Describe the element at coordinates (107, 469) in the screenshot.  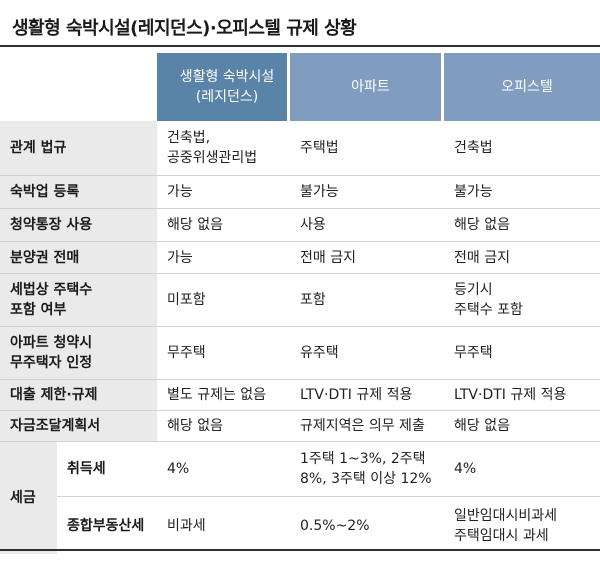
I see `tax-row-label: 취득세` at that location.